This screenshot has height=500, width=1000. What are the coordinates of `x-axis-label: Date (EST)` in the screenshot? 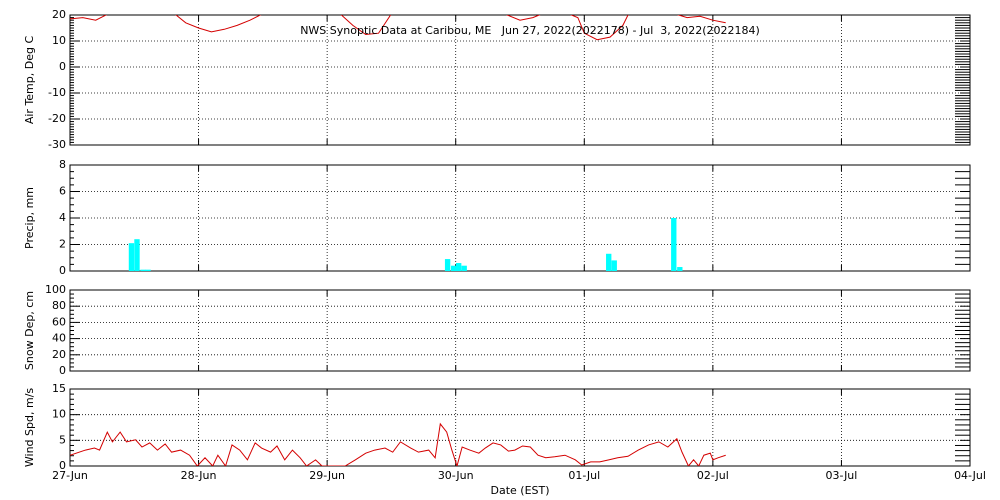 It's located at (519, 490).